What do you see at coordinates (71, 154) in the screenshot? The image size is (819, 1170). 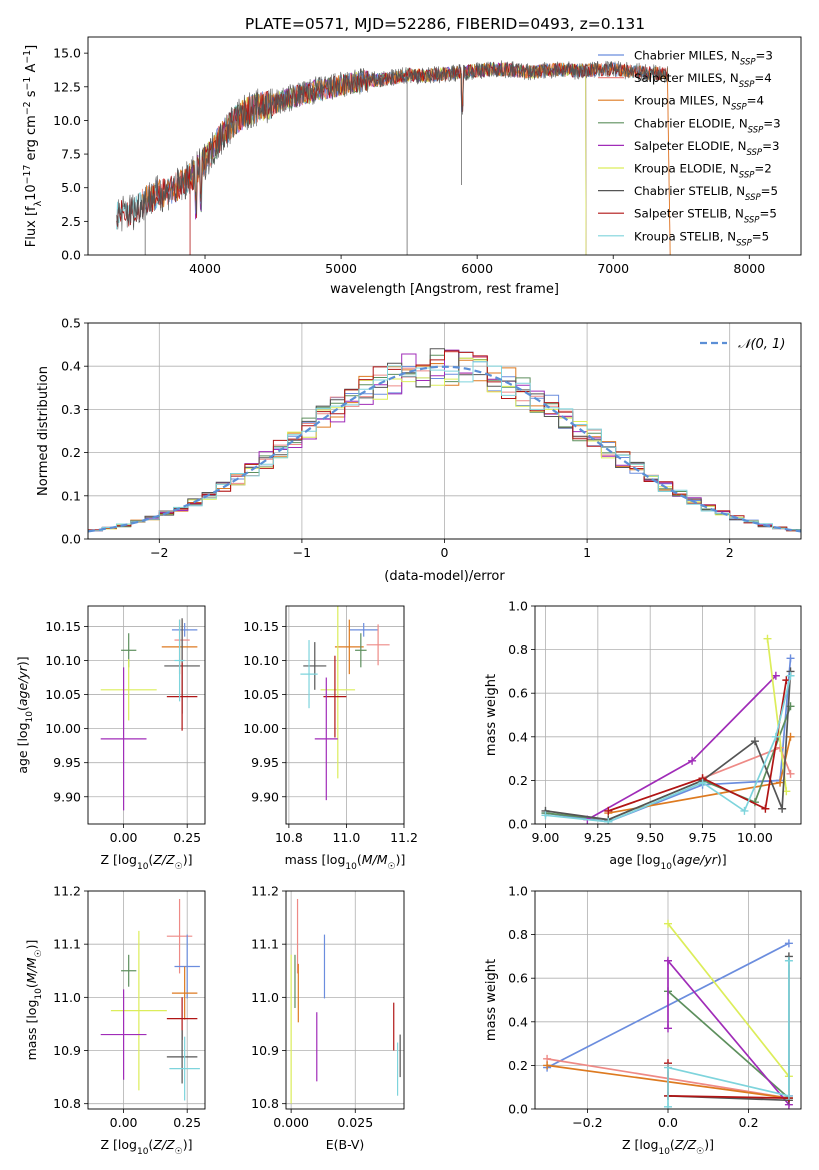 I see `y-tick-label: 7.5` at bounding box center [71, 154].